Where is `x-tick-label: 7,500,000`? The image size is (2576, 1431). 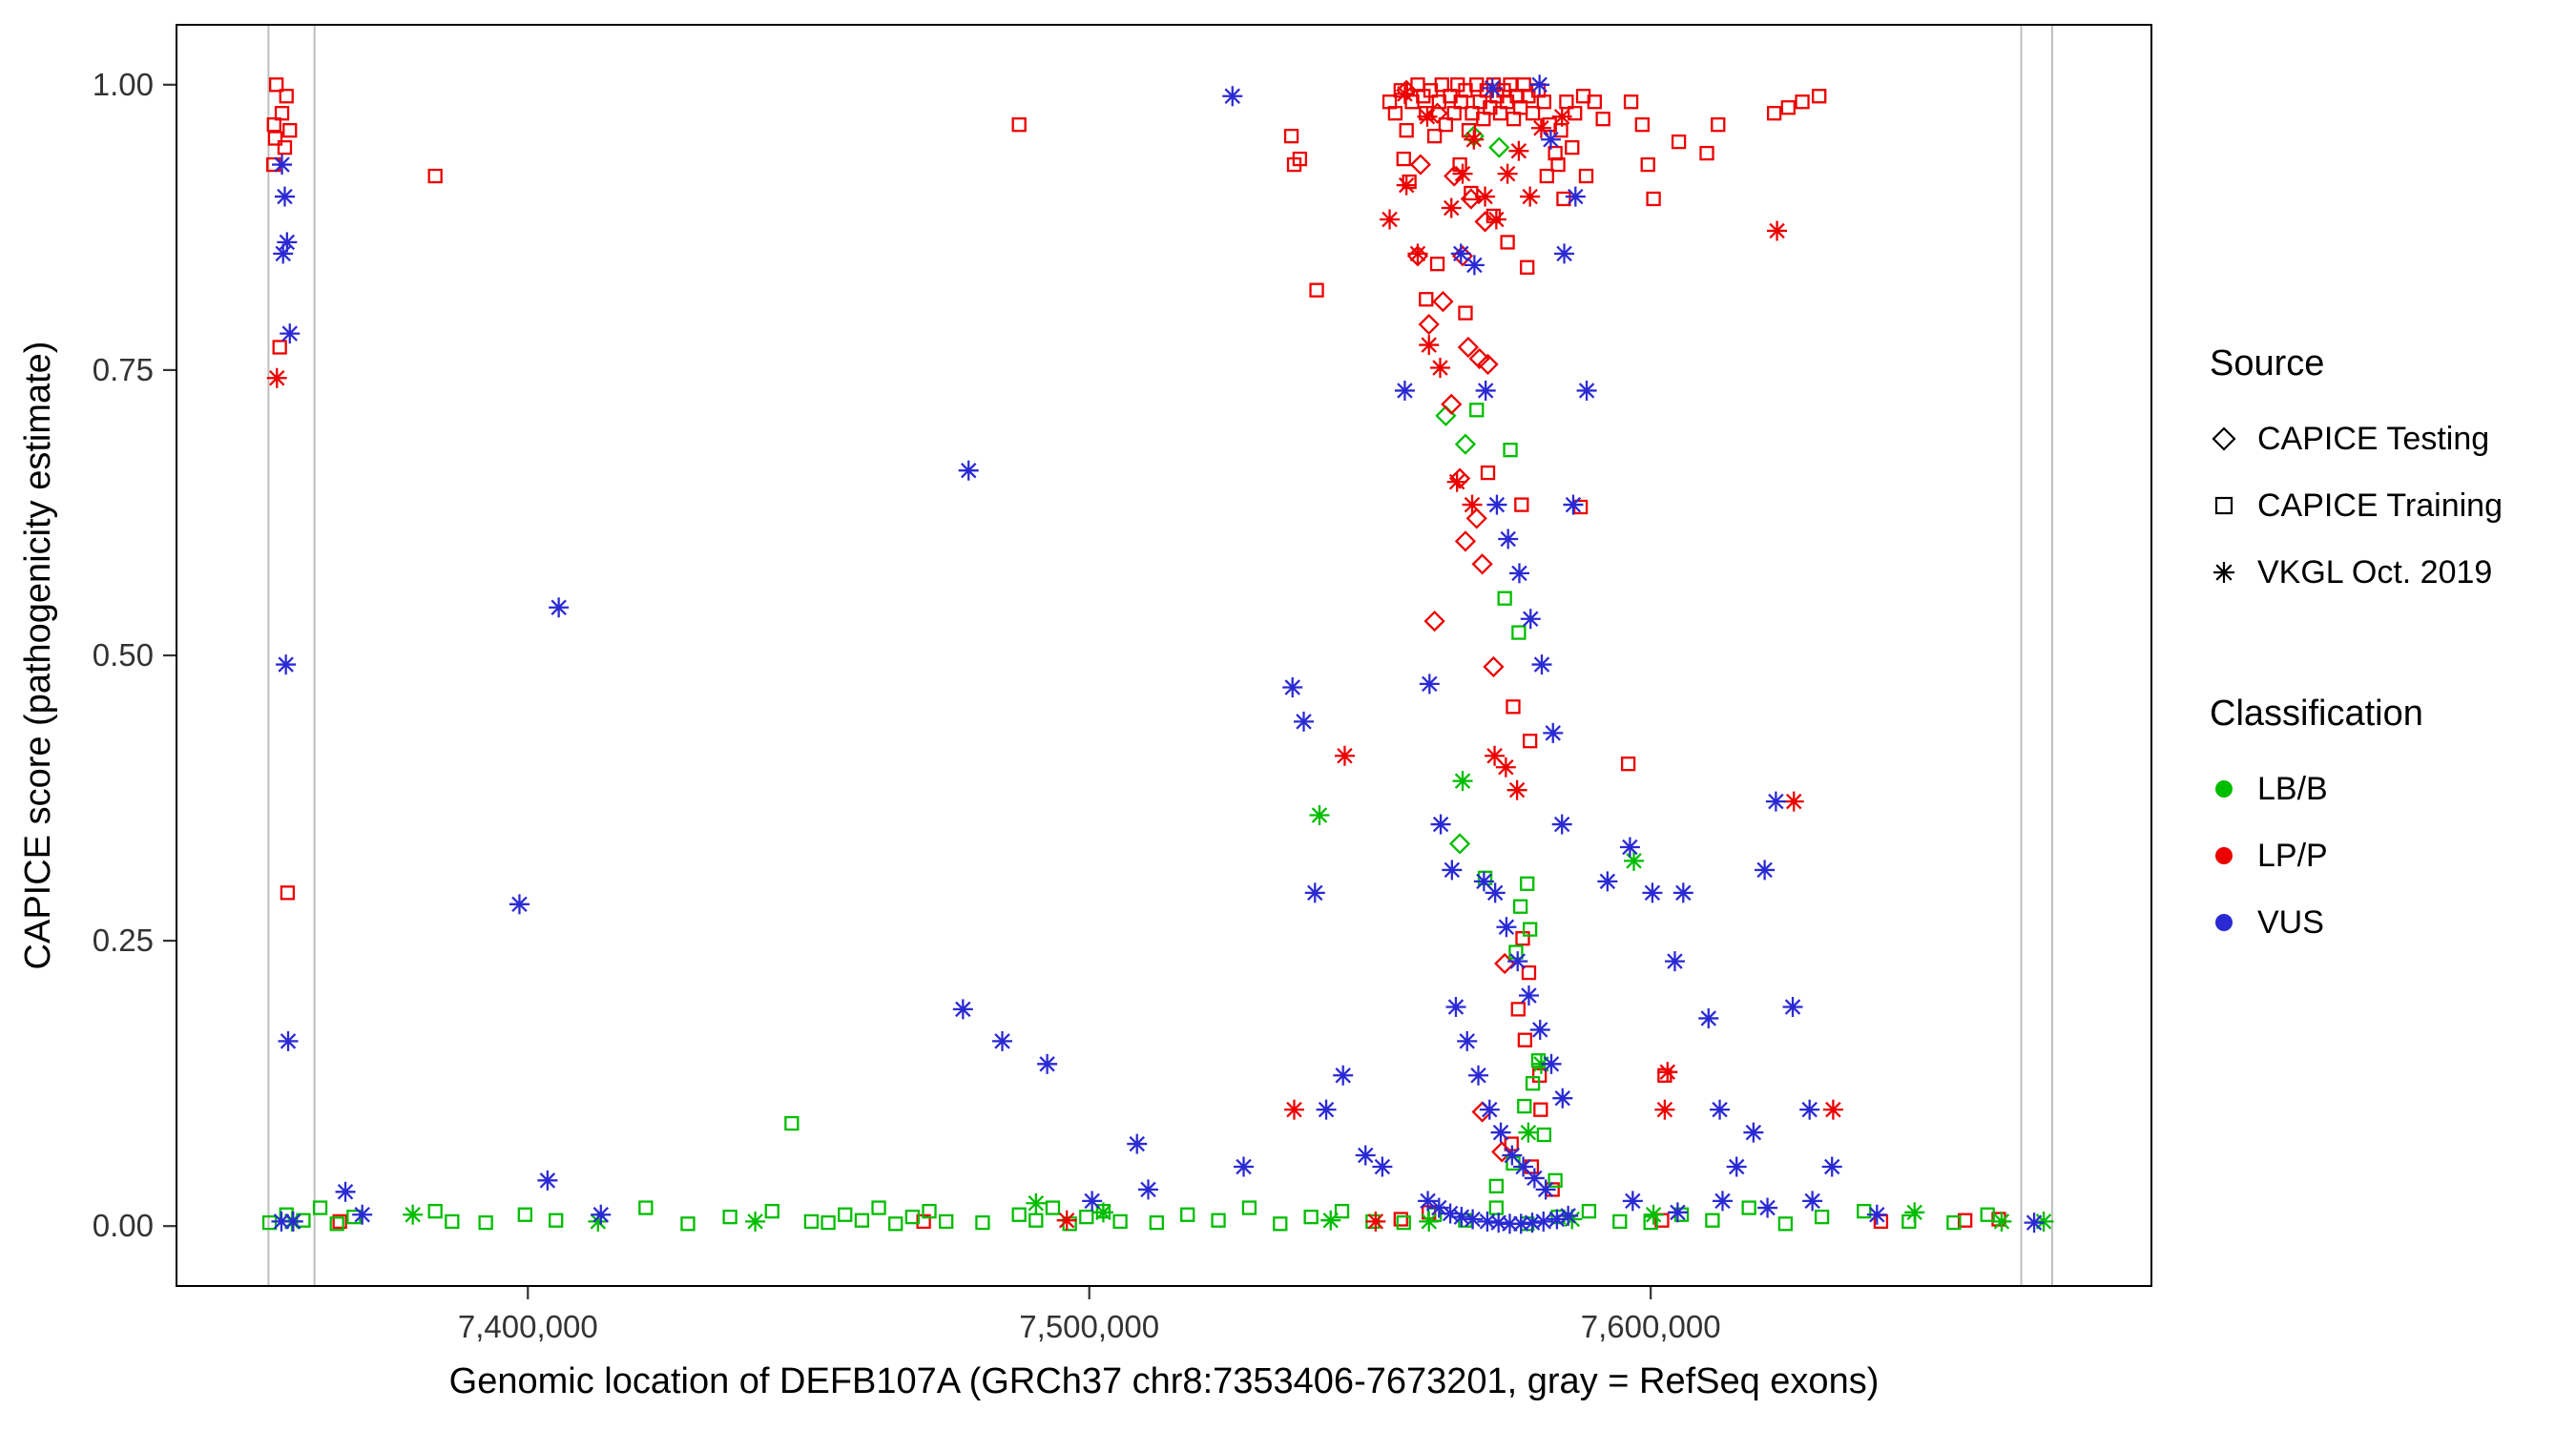
x-tick-label: 7,500,000 is located at coordinates (1089, 1327).